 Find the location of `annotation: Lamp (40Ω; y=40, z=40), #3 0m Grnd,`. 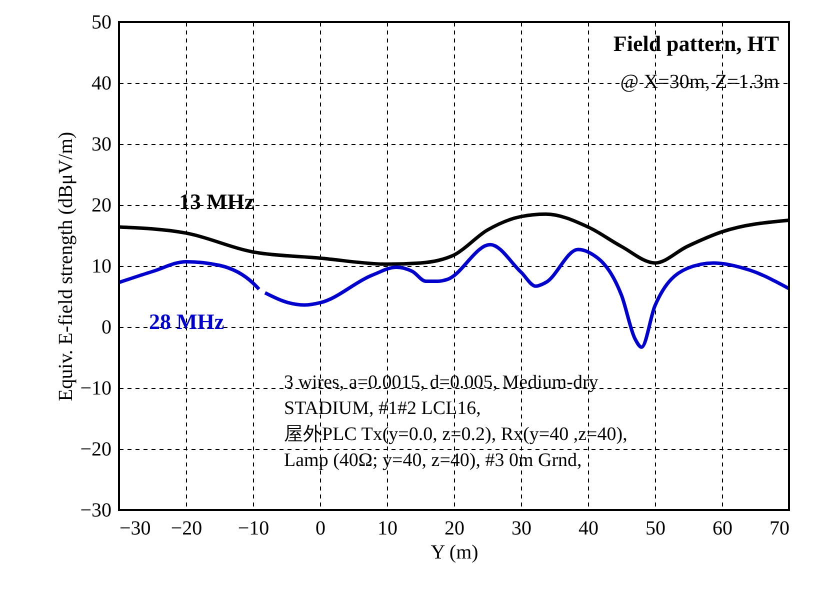

annotation: Lamp (40Ω; y=40, z=40), #3 0m Grnd, is located at coordinates (433, 460).